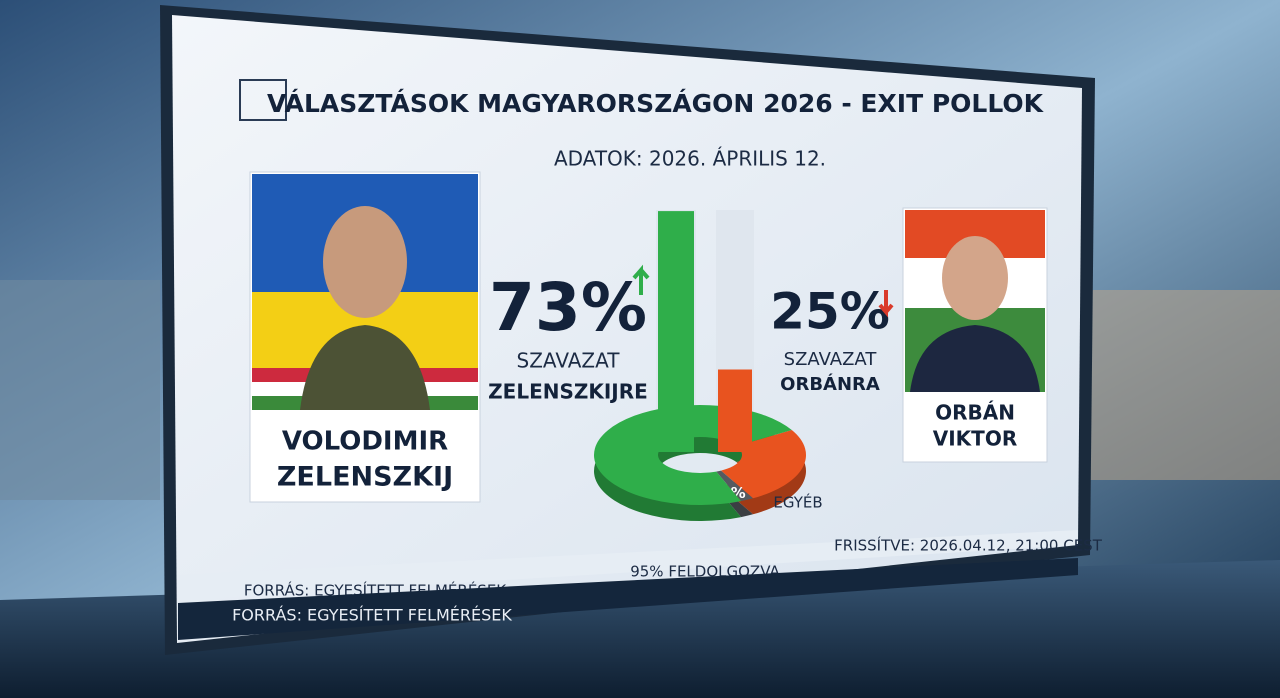  Describe the element at coordinates (641, 279) in the screenshot. I see `up-arrow` at that location.